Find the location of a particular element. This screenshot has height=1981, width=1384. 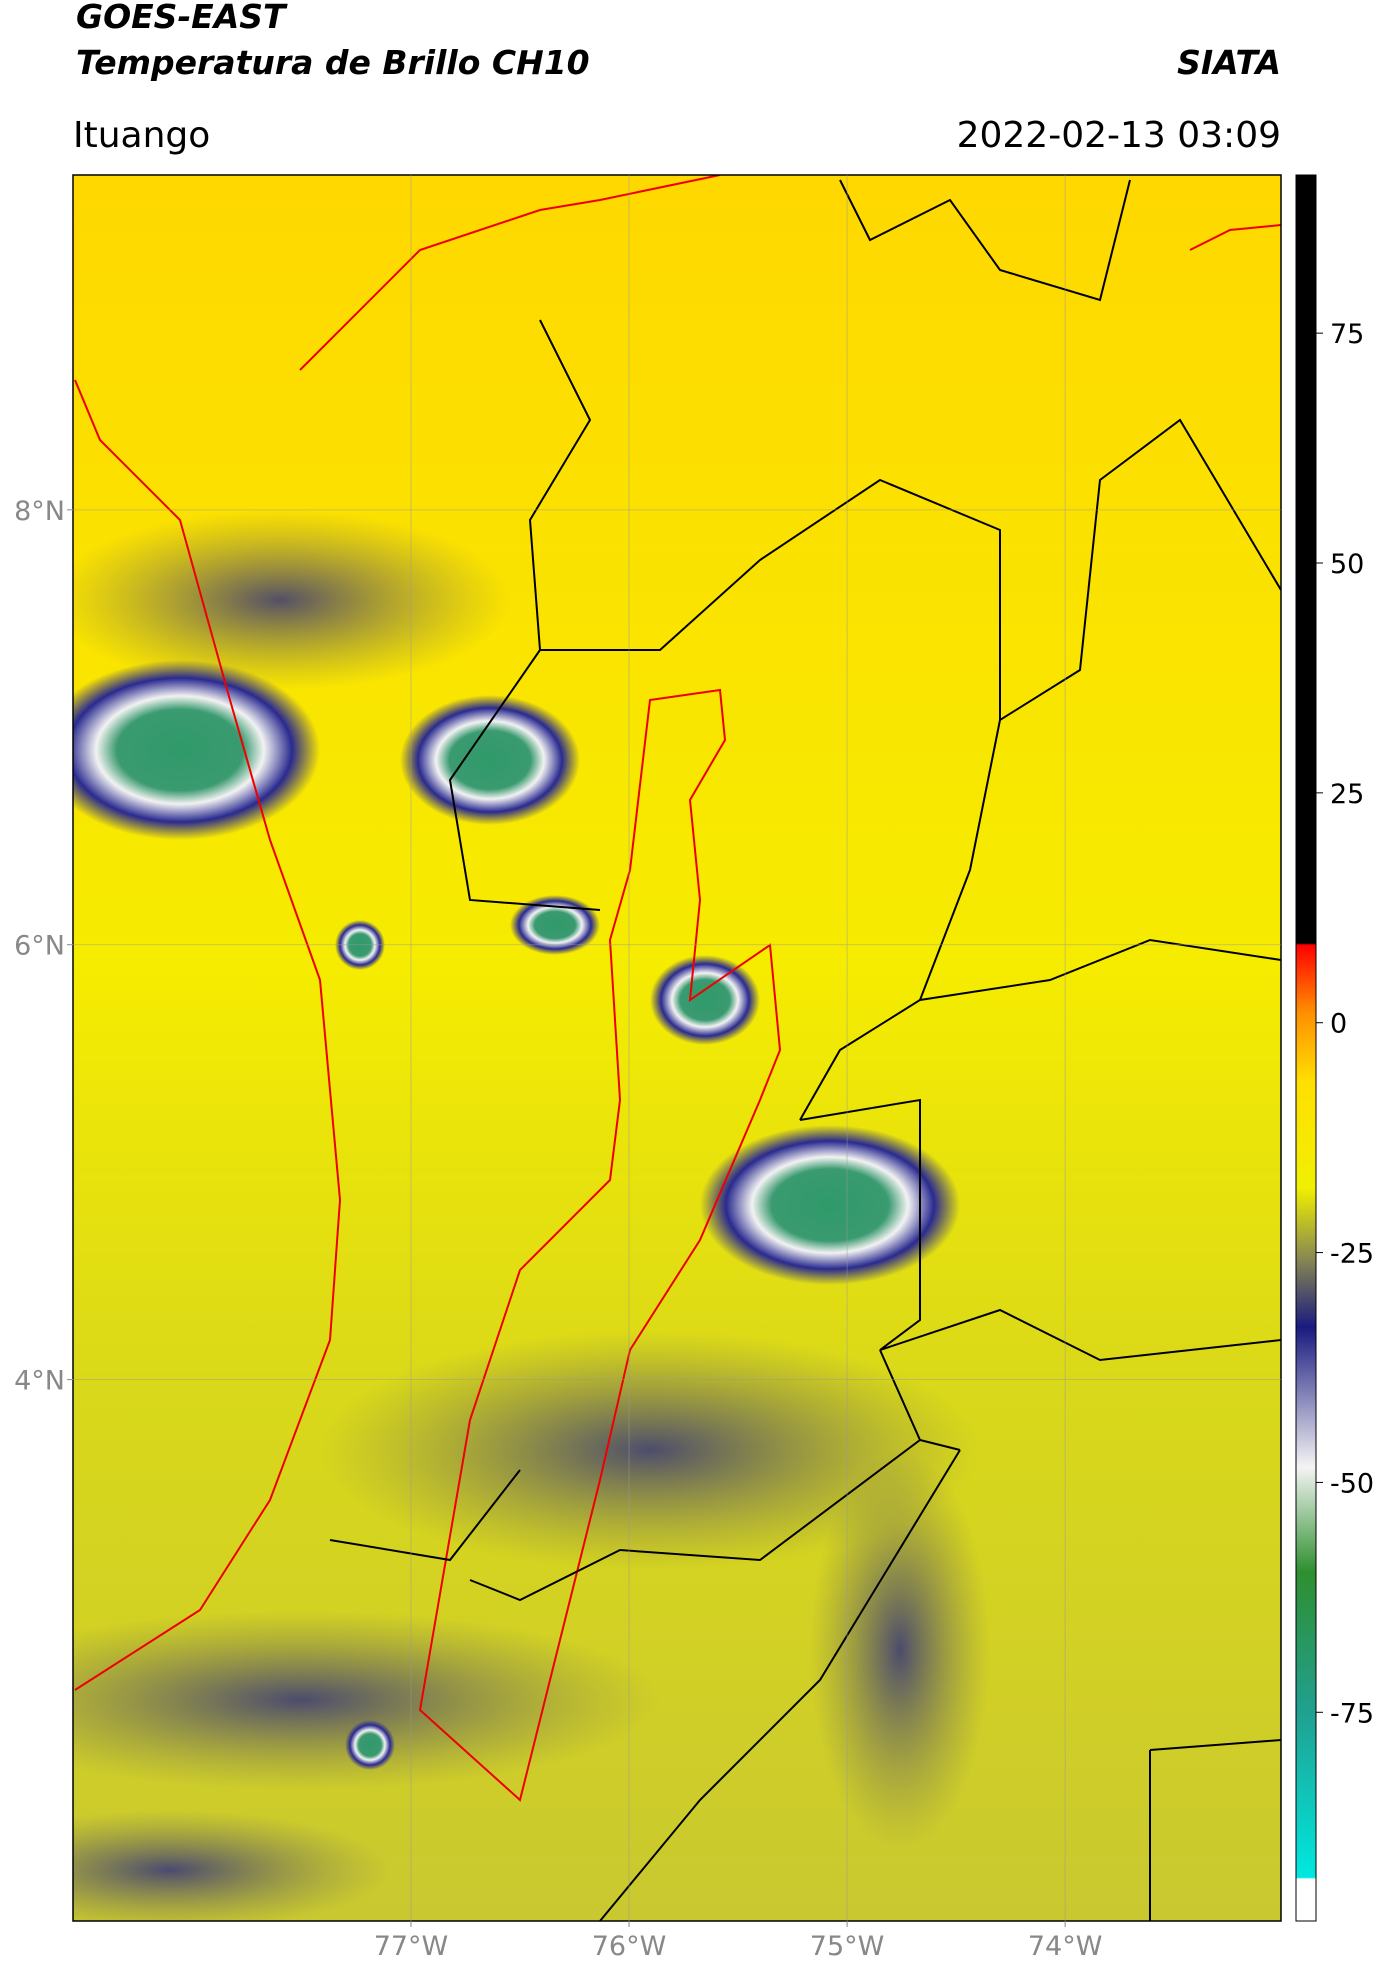

colorbar-tick-label: 0 is located at coordinates (1338, 1024).